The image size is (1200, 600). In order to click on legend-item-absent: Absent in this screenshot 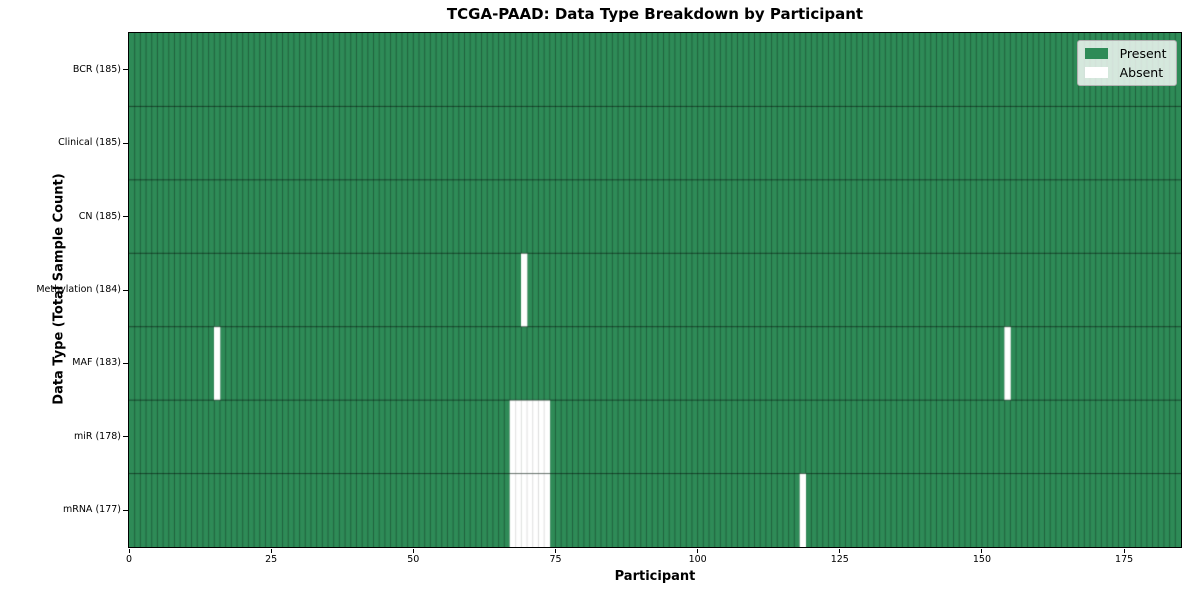, I will do `click(1125, 72)`.